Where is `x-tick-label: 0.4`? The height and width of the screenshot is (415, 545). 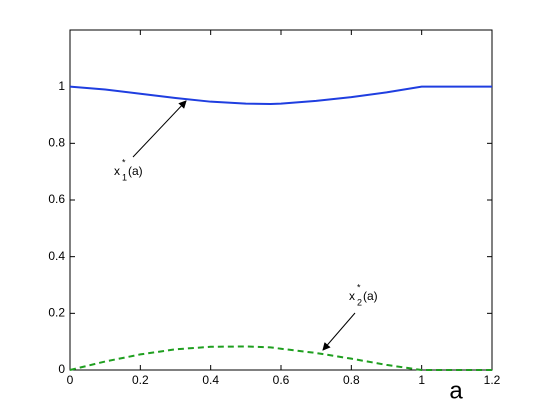
x-tick-label: 0.4 is located at coordinates (210, 380).